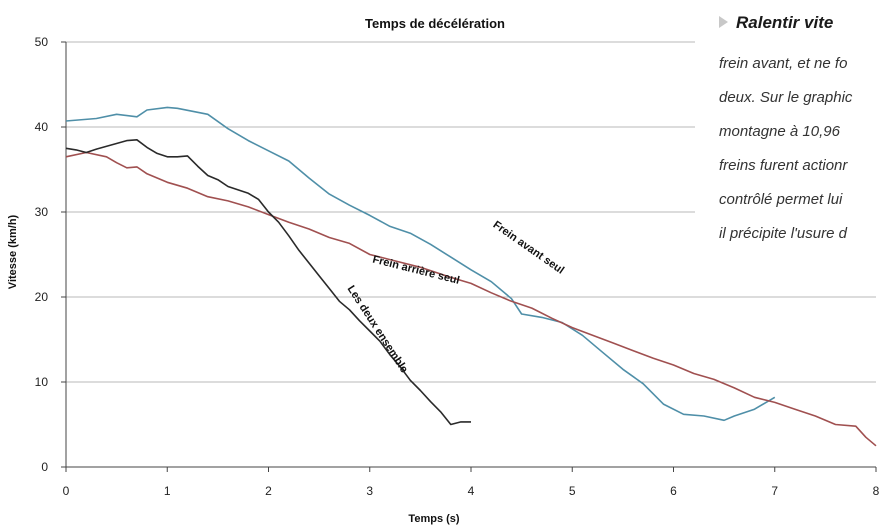  What do you see at coordinates (786, 97) in the screenshot?
I see `sidebar-line-2: deux. Sur le graphic` at bounding box center [786, 97].